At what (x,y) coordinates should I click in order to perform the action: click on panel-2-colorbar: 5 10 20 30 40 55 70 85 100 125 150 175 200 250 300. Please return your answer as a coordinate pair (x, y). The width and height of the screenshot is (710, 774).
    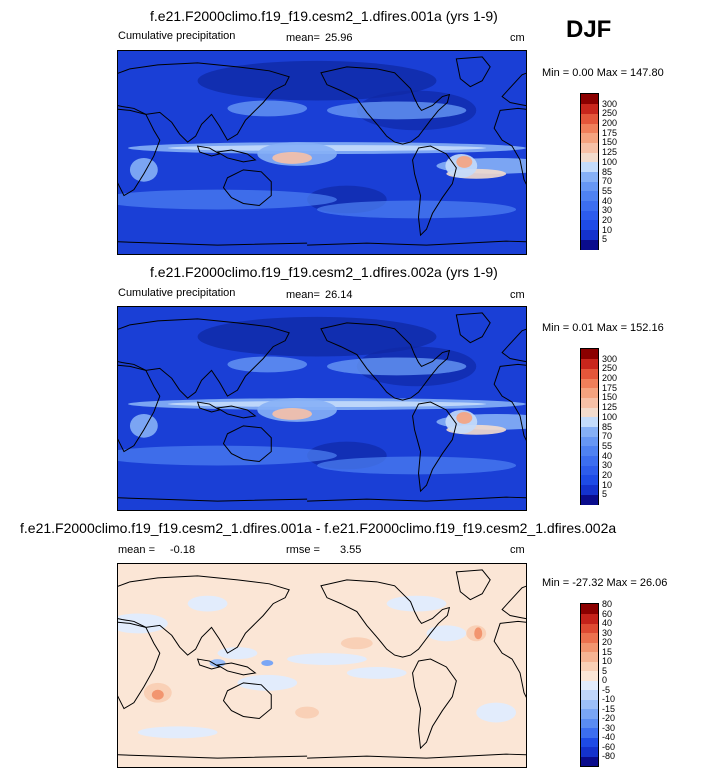
    Looking at the image, I should click on (598, 426).